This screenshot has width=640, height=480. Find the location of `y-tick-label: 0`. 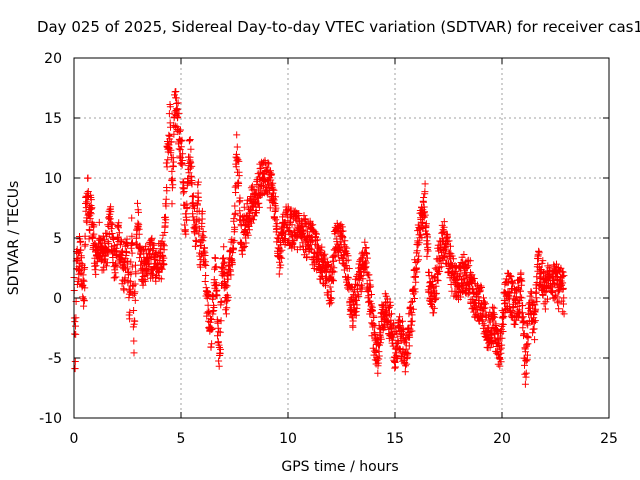

y-tick-label: 0 is located at coordinates (57, 299).